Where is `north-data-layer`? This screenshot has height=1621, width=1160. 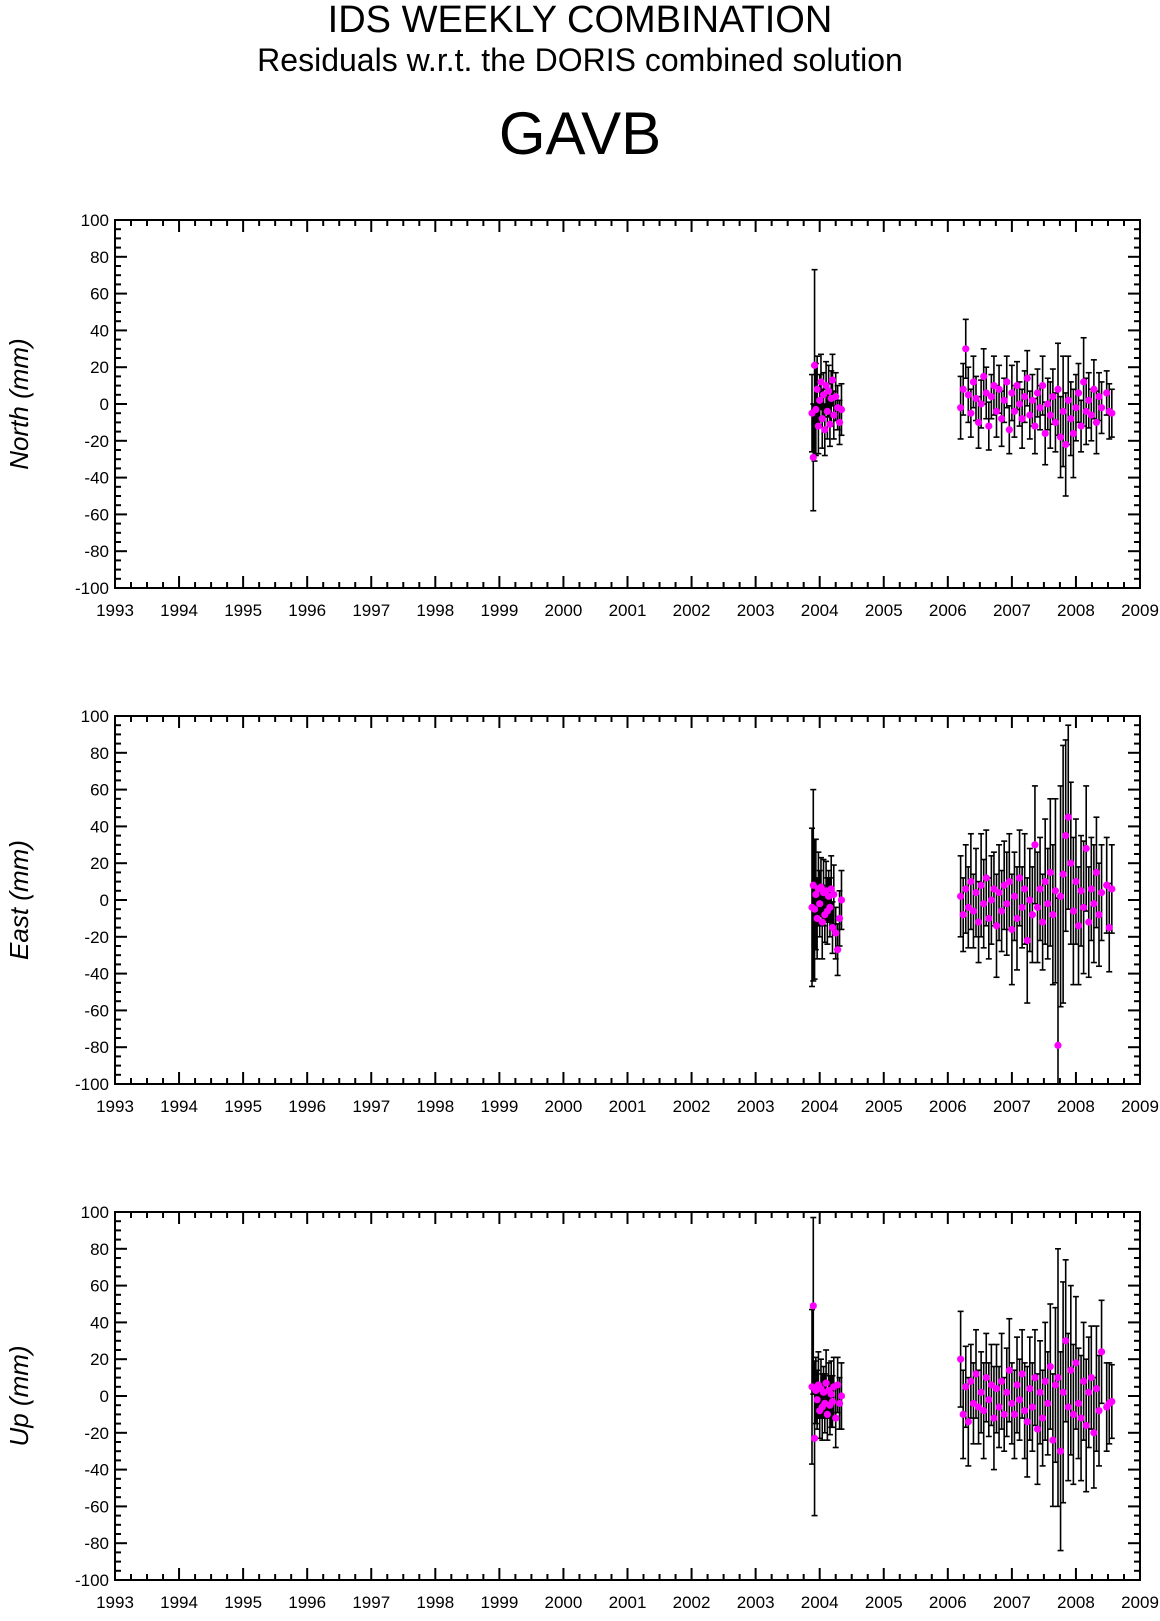 north-data-layer is located at coordinates (962, 390).